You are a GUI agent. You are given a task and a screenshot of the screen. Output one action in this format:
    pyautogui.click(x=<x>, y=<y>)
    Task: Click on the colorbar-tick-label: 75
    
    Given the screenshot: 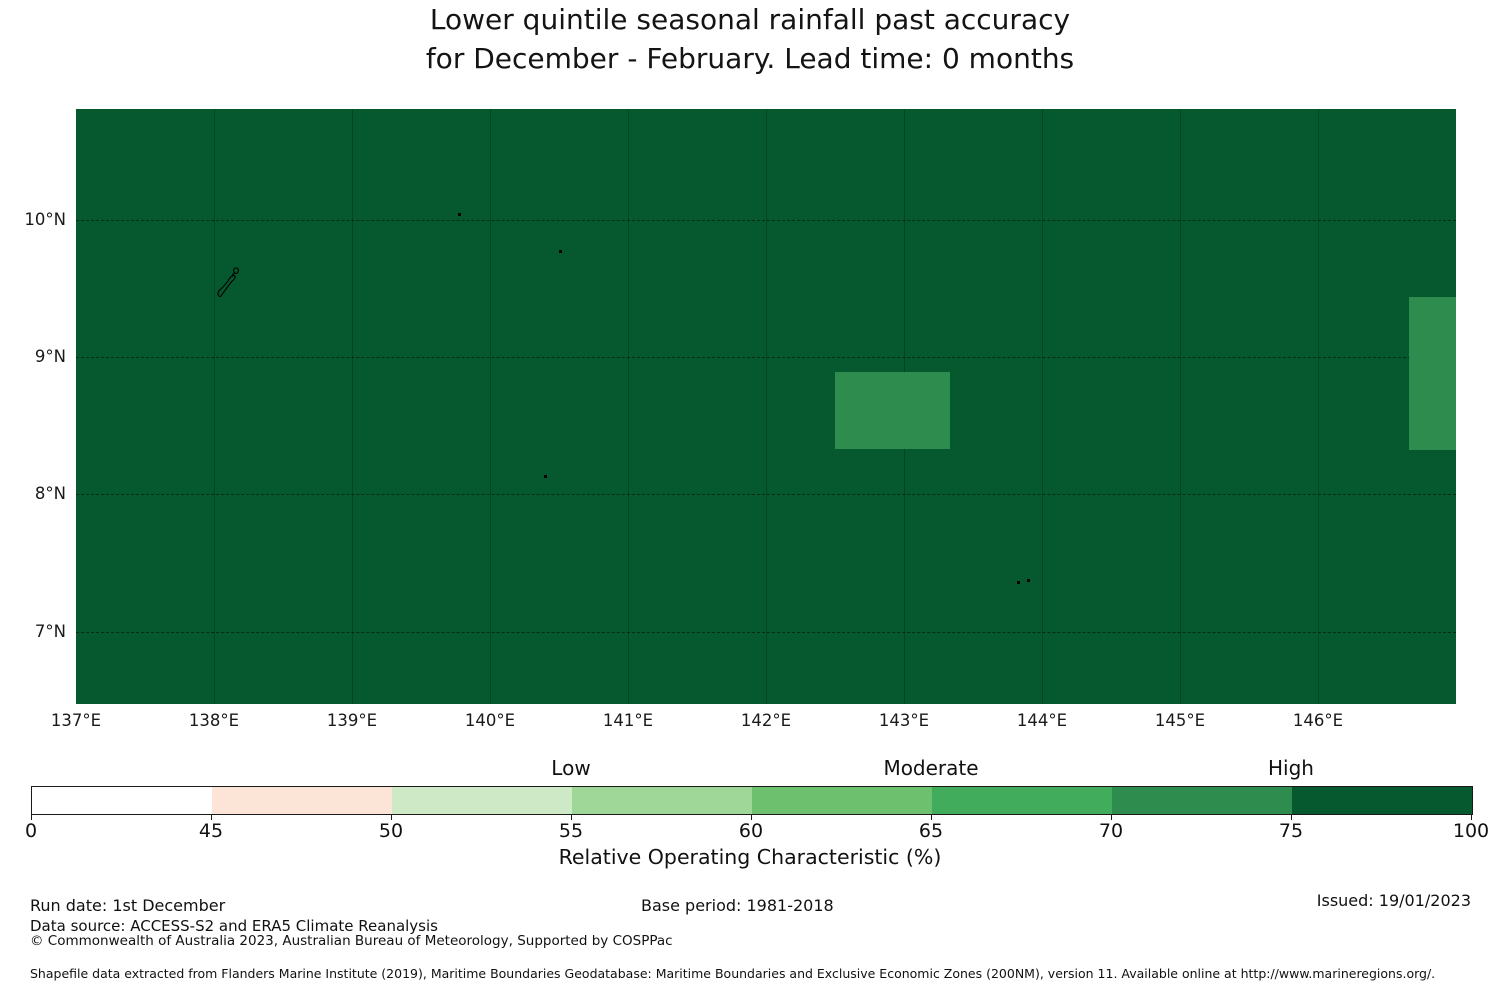 What is the action you would take?
    pyautogui.click(x=1291, y=831)
    